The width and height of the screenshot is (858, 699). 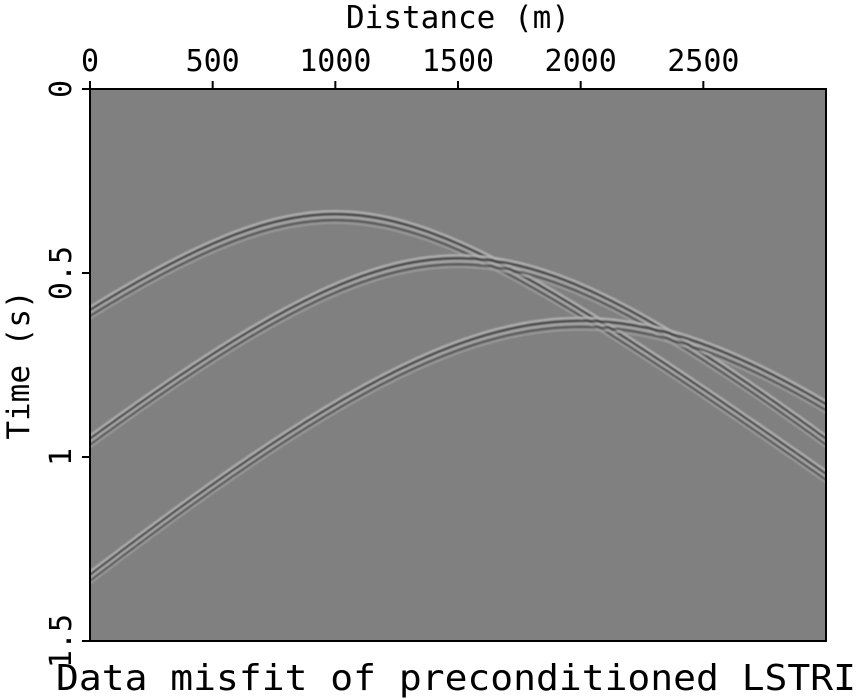 I want to click on x-axis-label: Distance (m), so click(x=458, y=18).